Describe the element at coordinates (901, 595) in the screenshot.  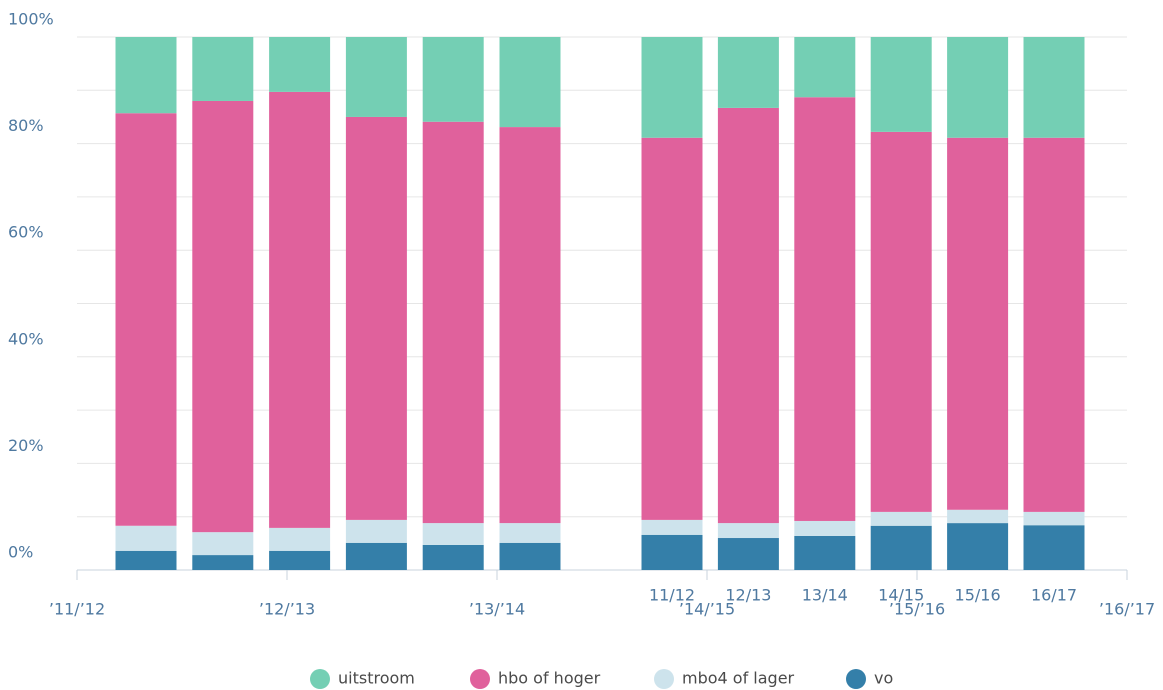
I see `x-tick-label: 14/15` at that location.